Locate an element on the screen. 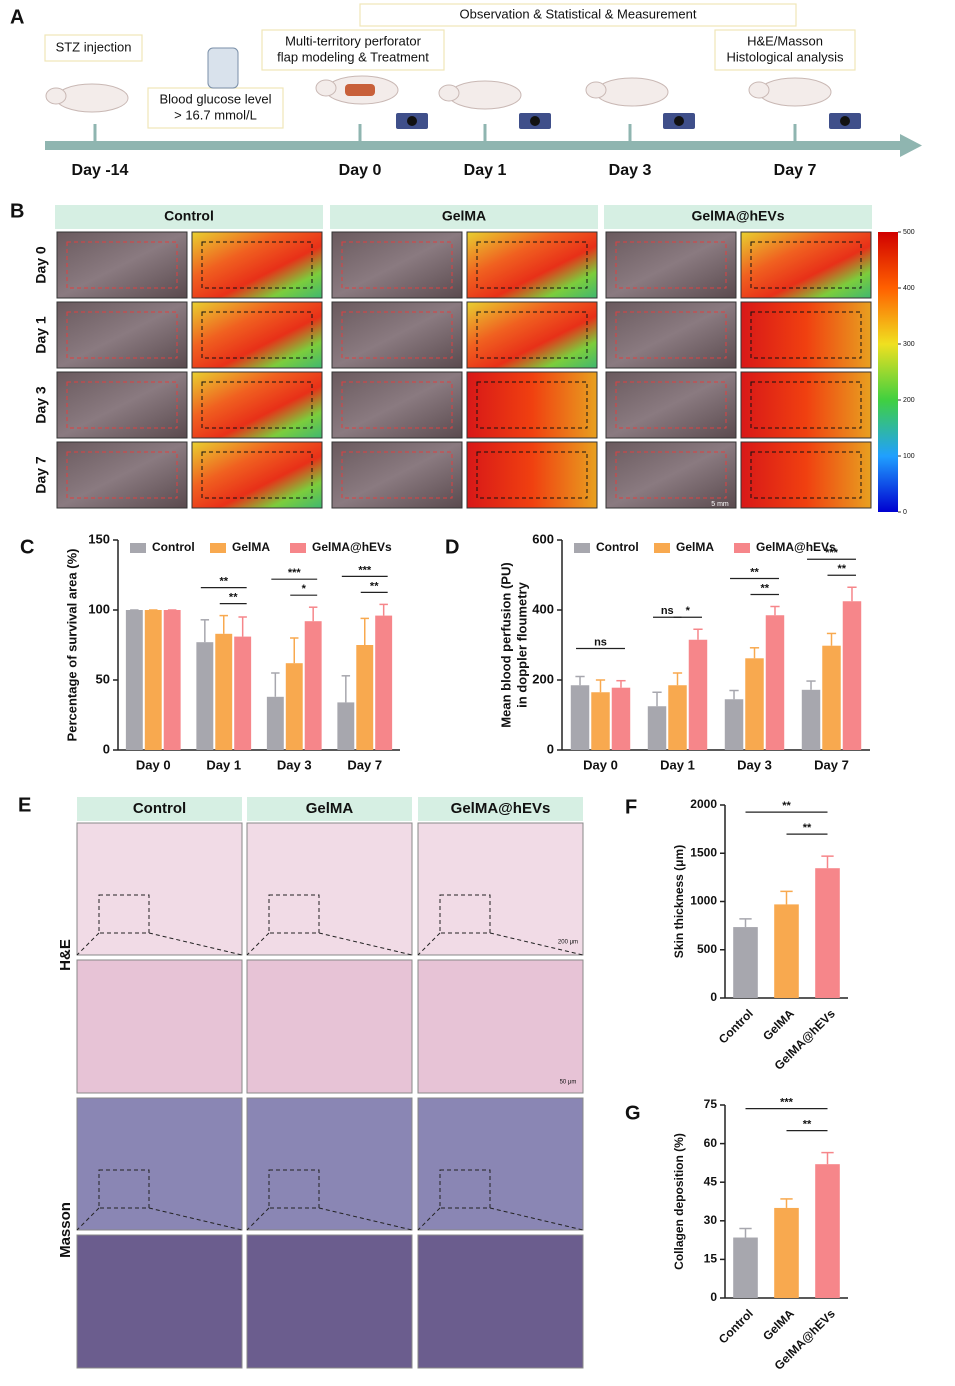 The width and height of the screenshot is (955, 1386). day-label: Day 1 is located at coordinates (485, 170).